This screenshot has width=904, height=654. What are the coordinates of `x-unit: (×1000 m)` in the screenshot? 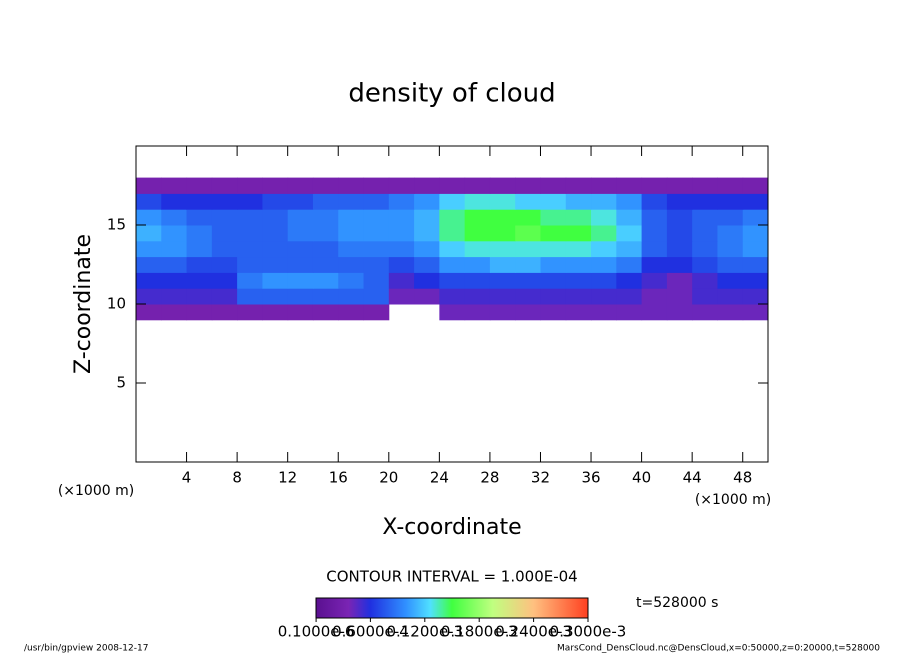 It's located at (733, 500).